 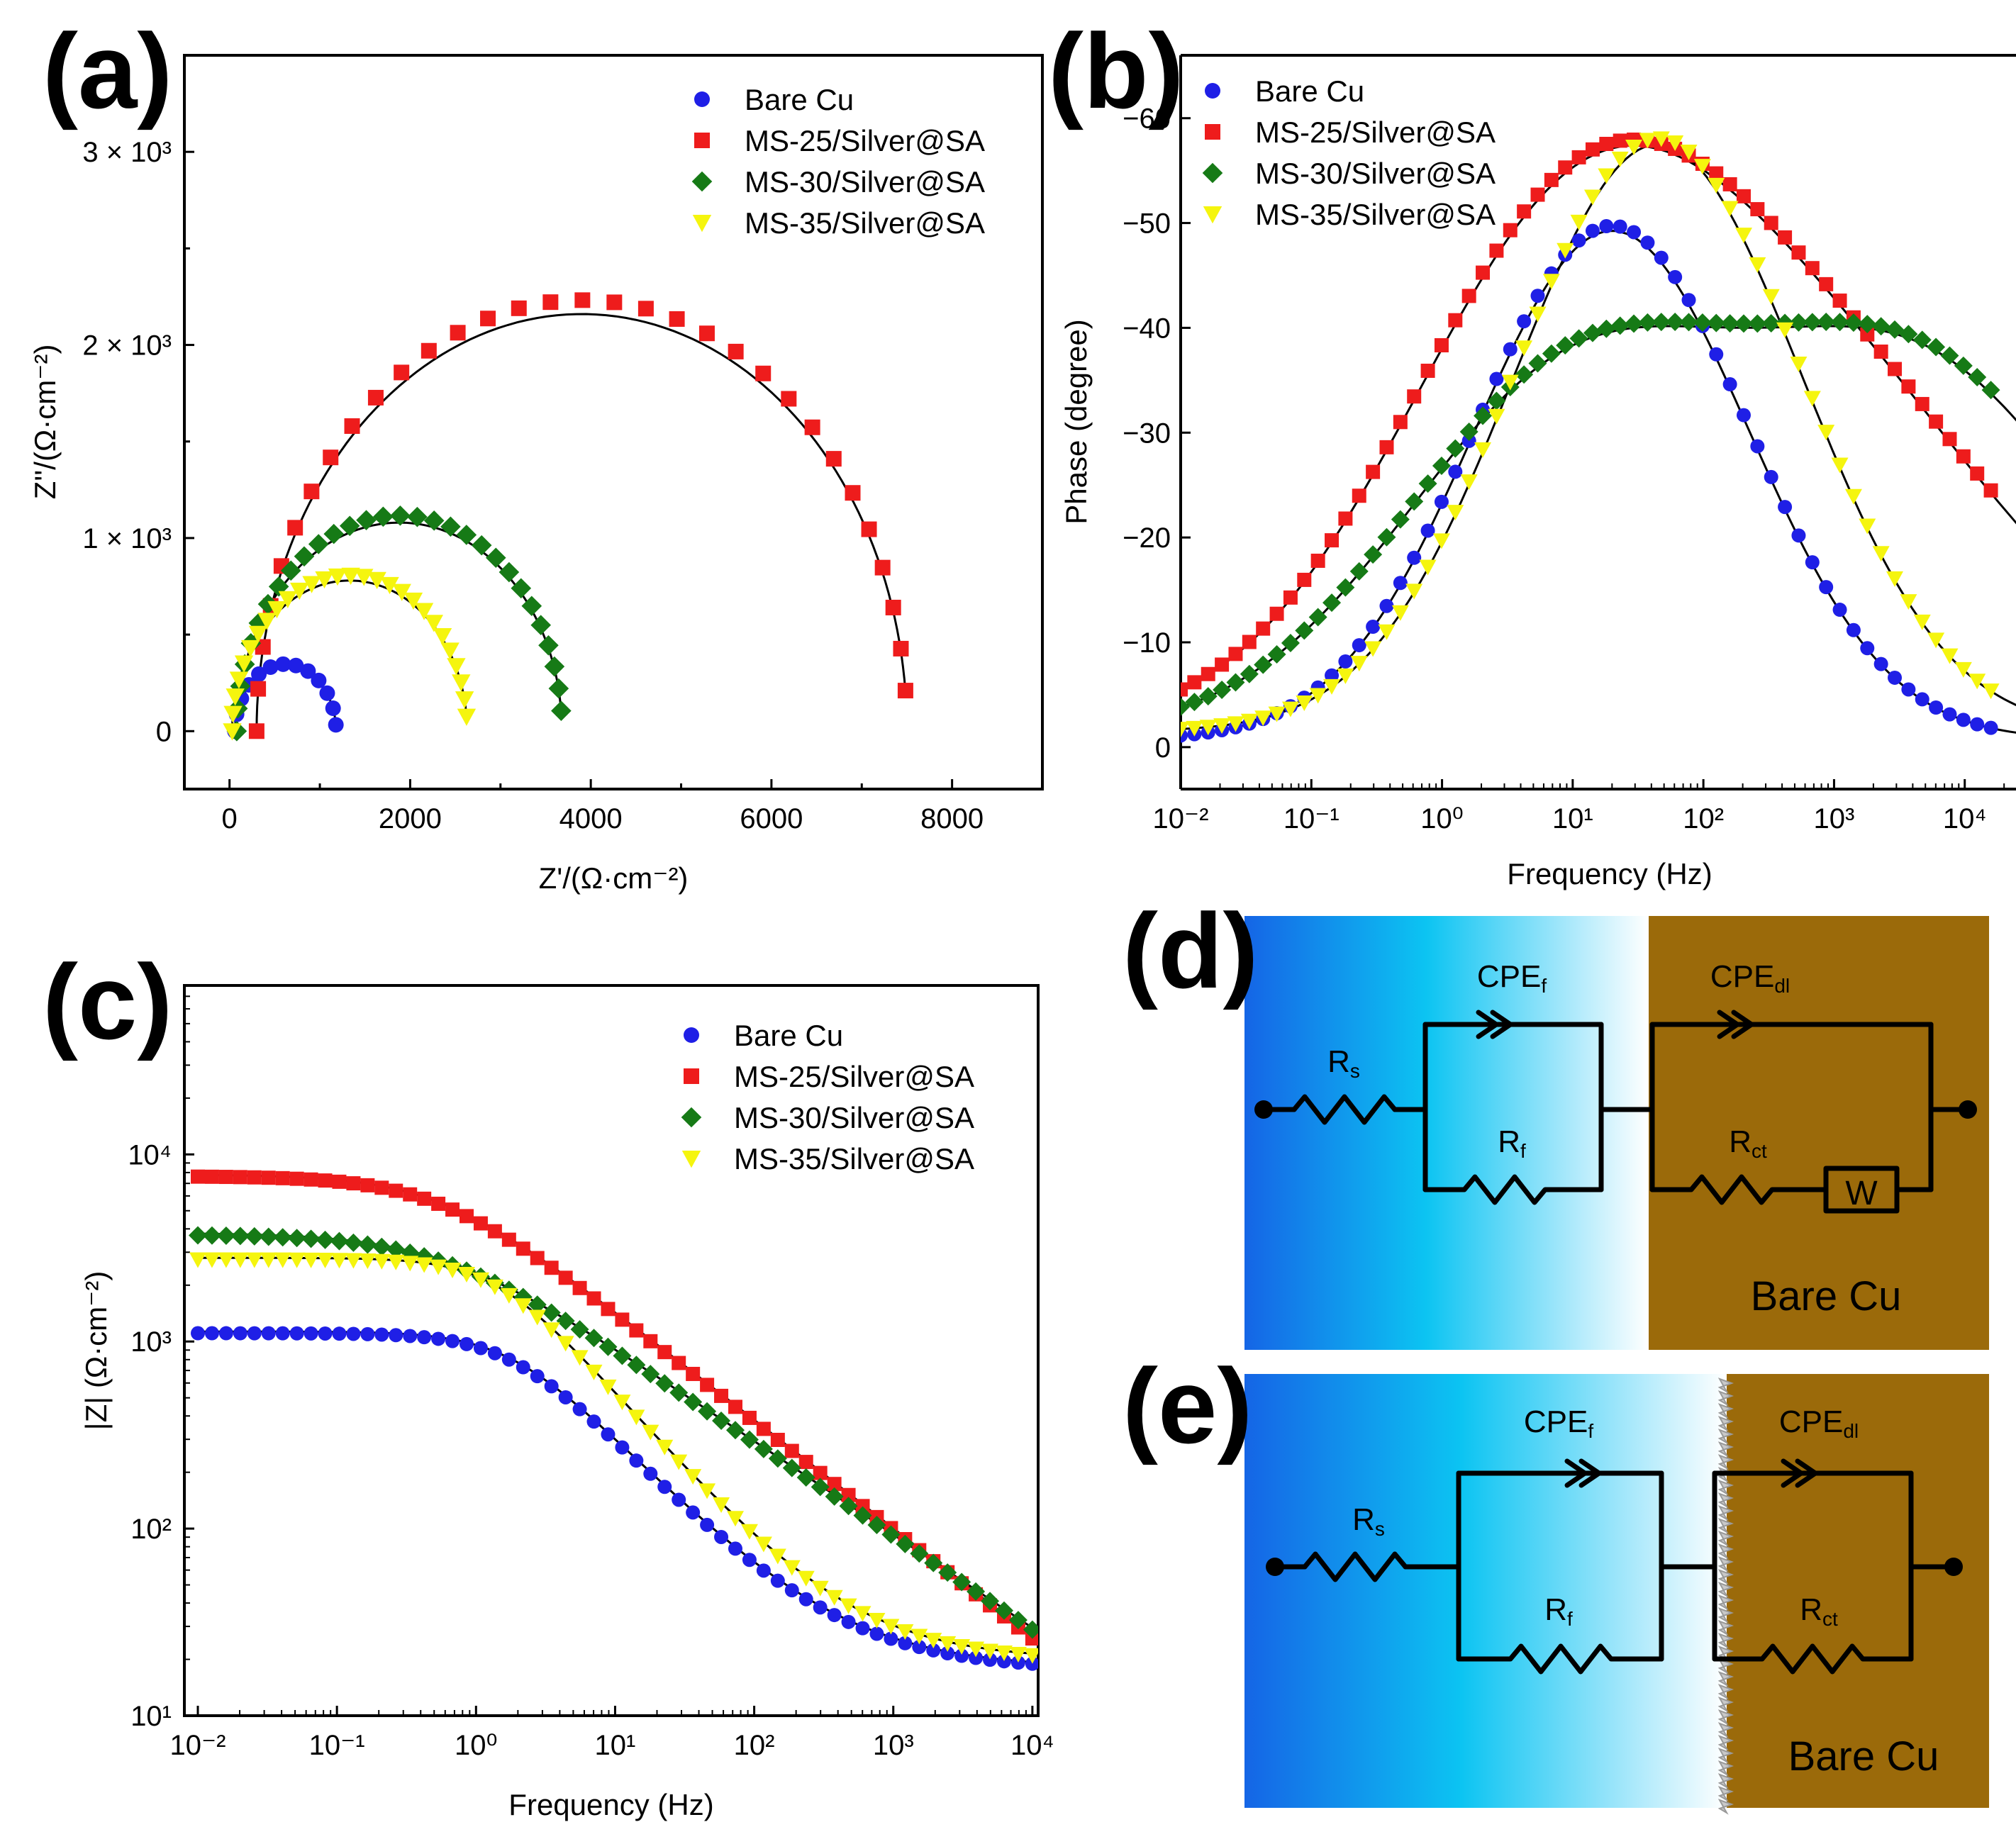 I want to click on plot-b-xlabel: Frequency (Hz), so click(x=1609, y=873).